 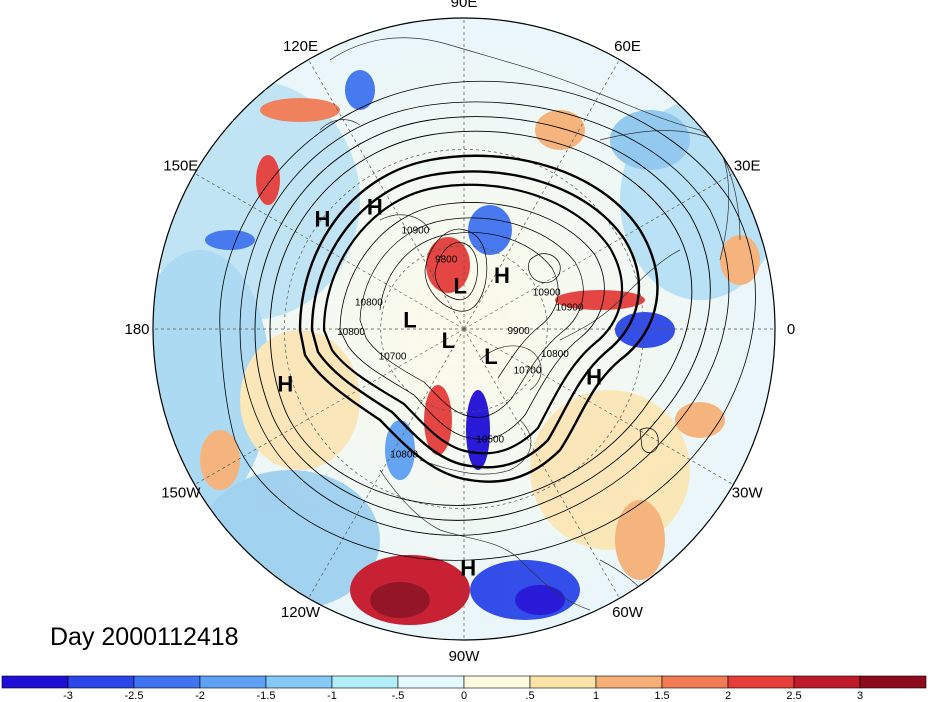 I want to click on latitude-circle, so click(x=464, y=329).